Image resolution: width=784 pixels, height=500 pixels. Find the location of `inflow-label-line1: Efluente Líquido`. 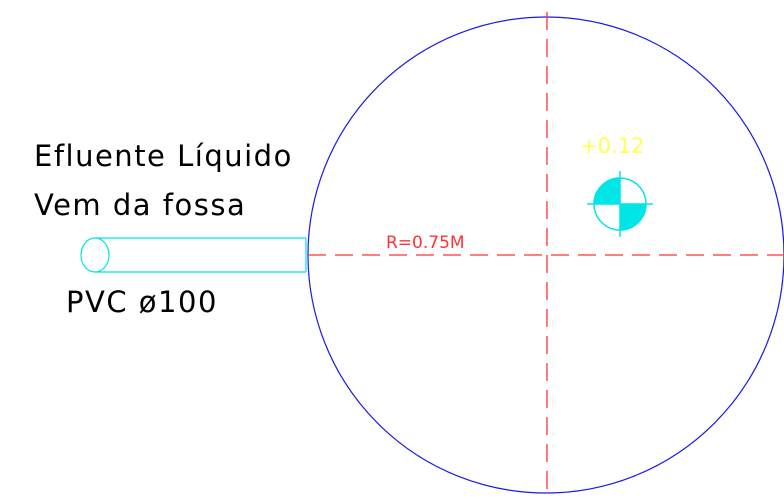

inflow-label-line1: Efluente Líquido is located at coordinates (163, 156).